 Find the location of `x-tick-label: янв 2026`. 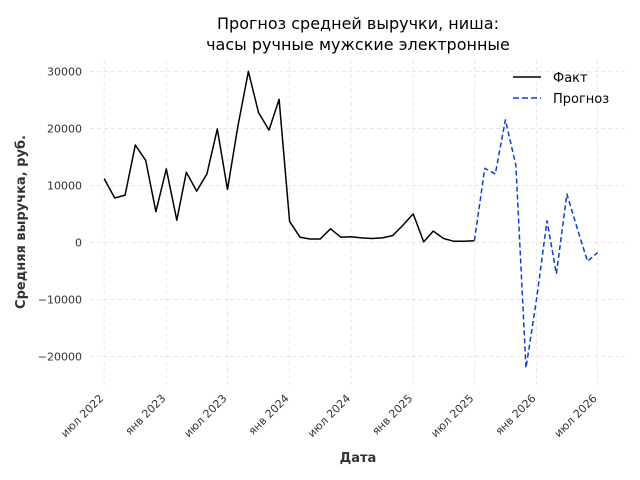

x-tick-label: янв 2026 is located at coordinates (516, 415).